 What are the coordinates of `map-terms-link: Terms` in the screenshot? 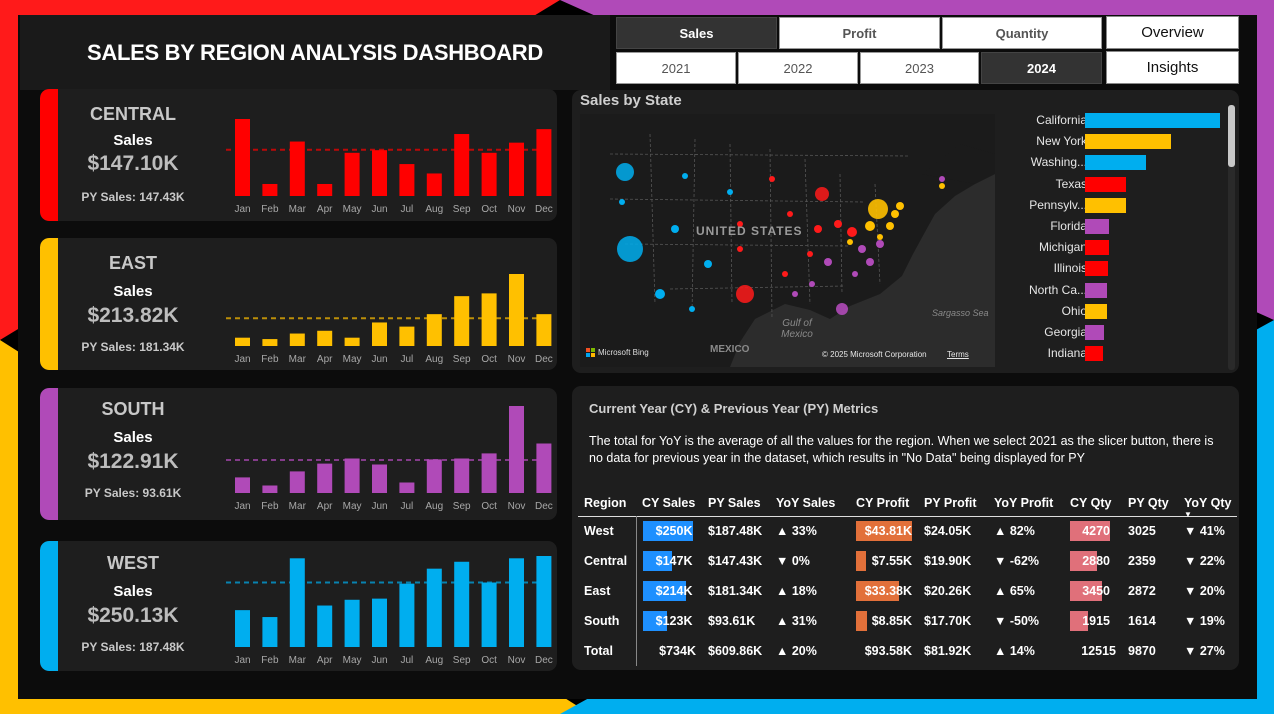 It's located at (958, 354).